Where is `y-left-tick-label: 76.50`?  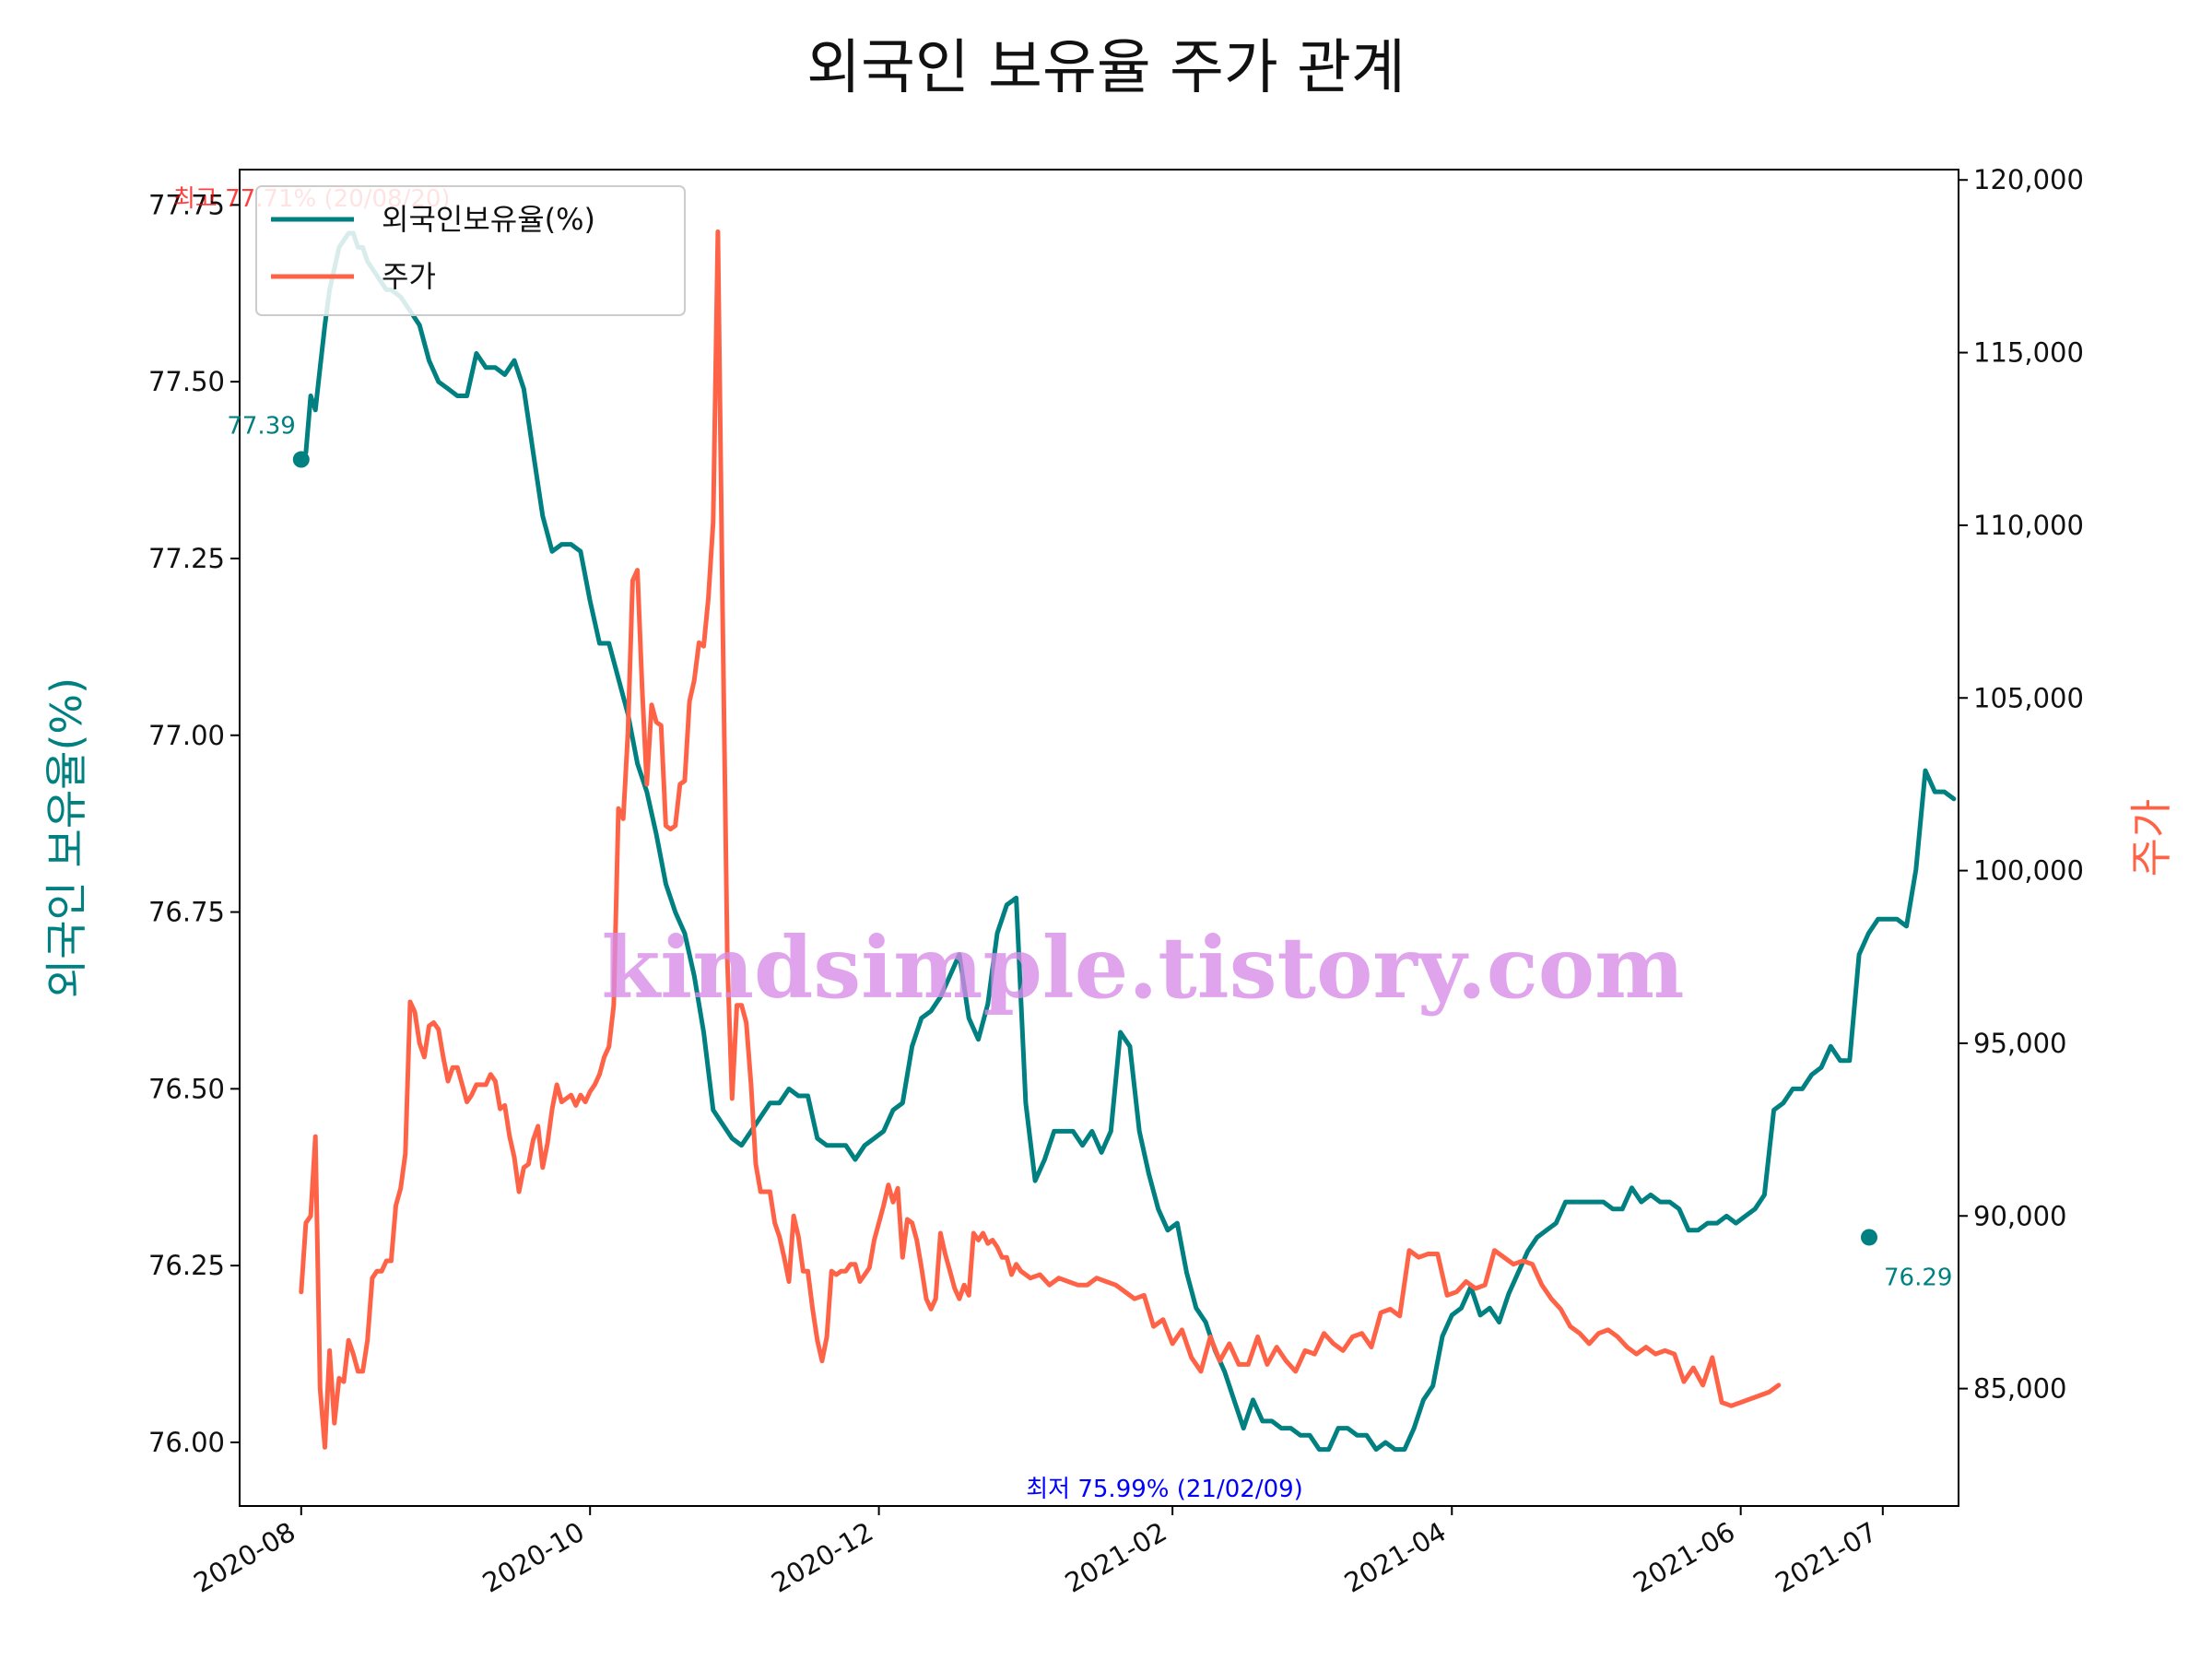 y-left-tick-label: 76.50 is located at coordinates (186, 1088).